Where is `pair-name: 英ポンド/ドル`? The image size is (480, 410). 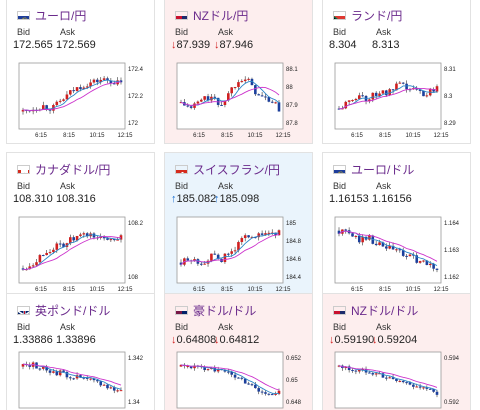
pair-name: 英ポンド/ドル is located at coordinates (73, 310).